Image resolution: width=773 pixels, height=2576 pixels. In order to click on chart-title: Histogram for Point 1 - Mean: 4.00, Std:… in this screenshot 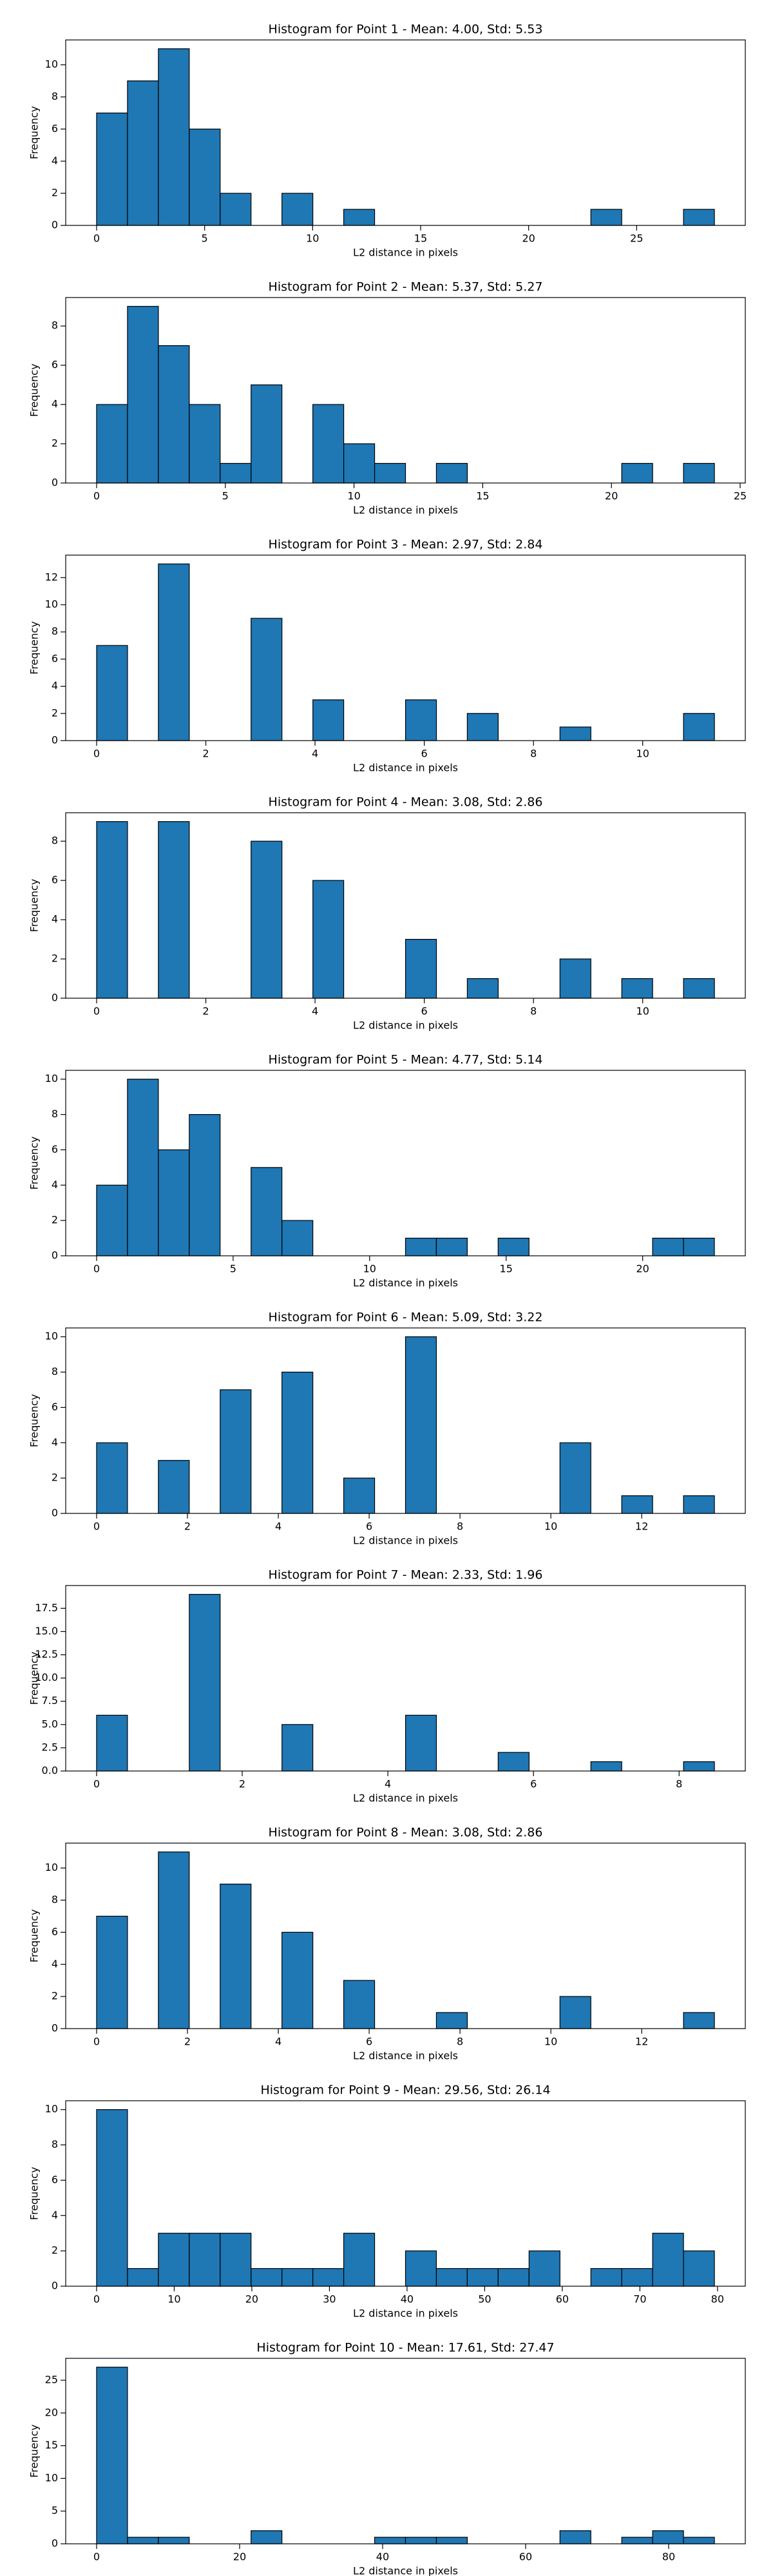, I will do `click(406, 30)`.